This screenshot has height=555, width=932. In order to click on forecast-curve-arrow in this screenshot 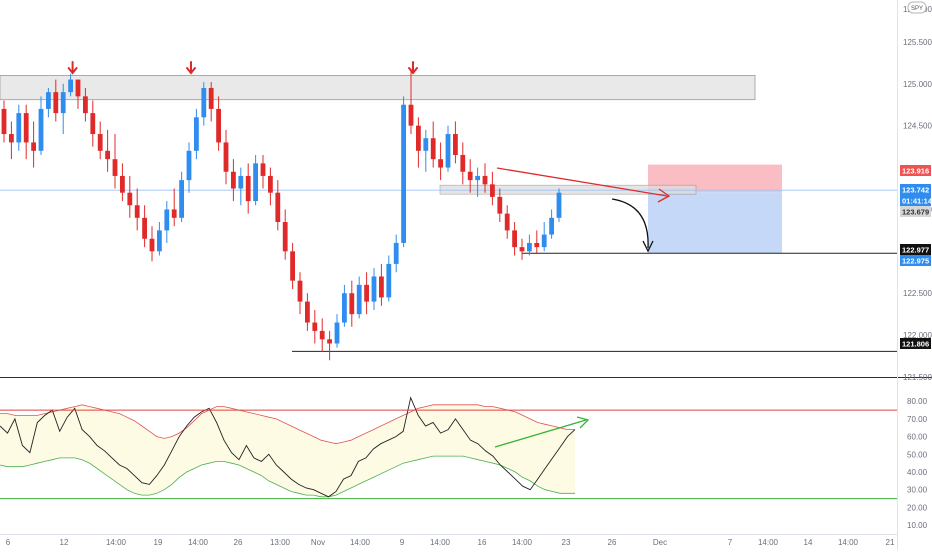, I will do `click(630, 223)`.